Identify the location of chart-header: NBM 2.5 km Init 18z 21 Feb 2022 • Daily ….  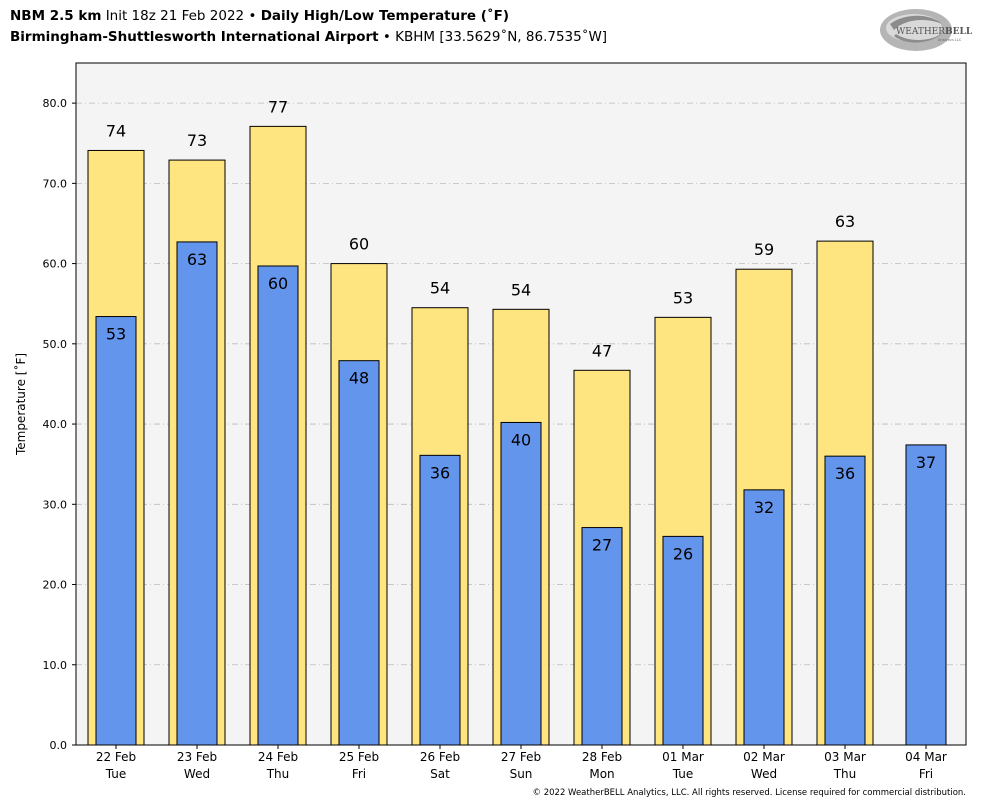
(308, 27).